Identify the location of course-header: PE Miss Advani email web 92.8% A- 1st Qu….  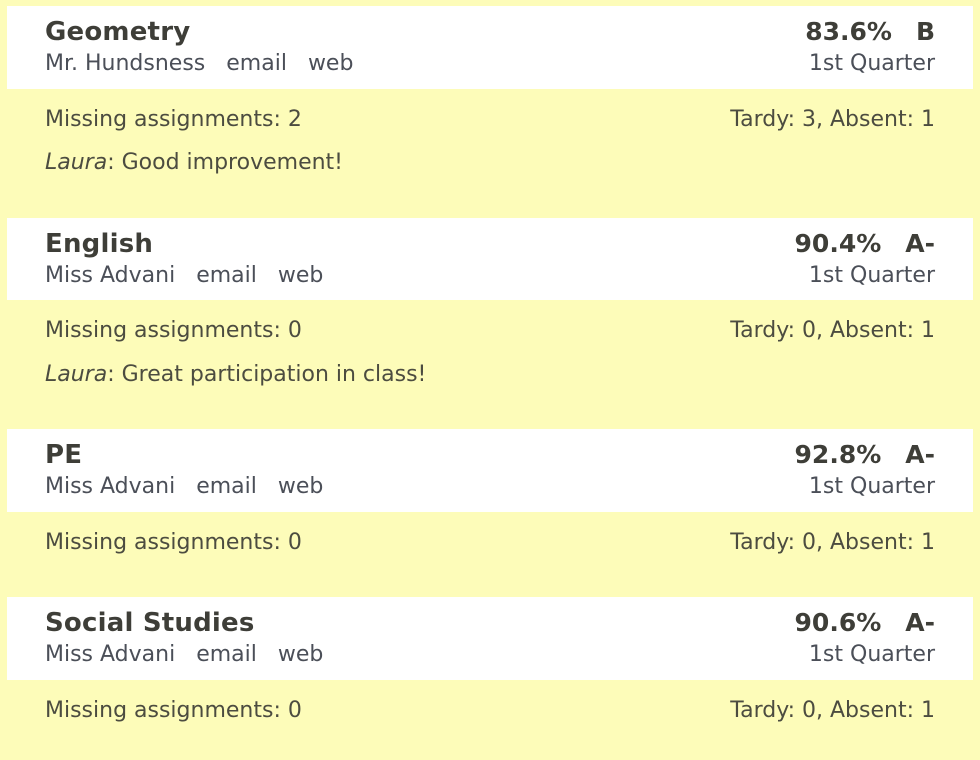
(490, 470).